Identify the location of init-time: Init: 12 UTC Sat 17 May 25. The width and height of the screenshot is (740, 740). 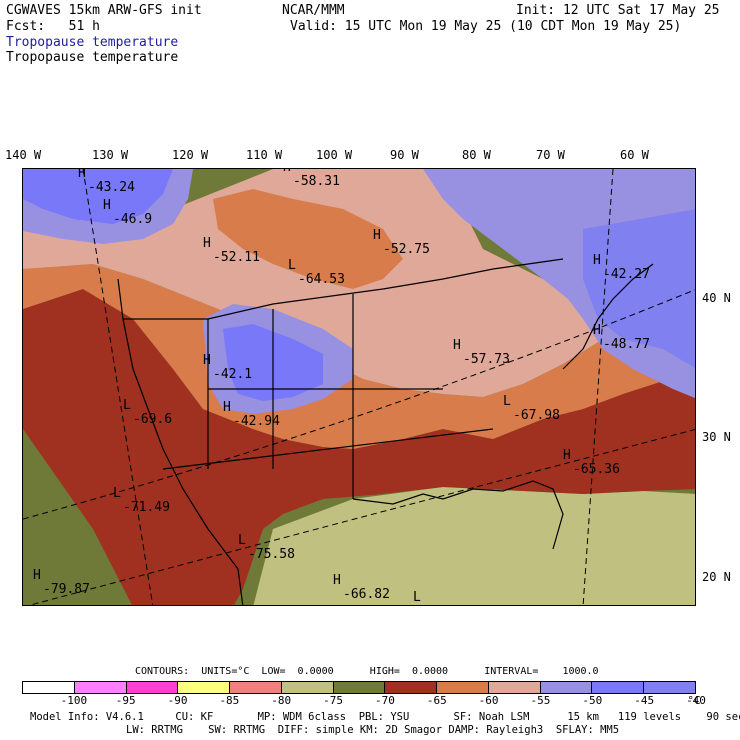
(618, 10).